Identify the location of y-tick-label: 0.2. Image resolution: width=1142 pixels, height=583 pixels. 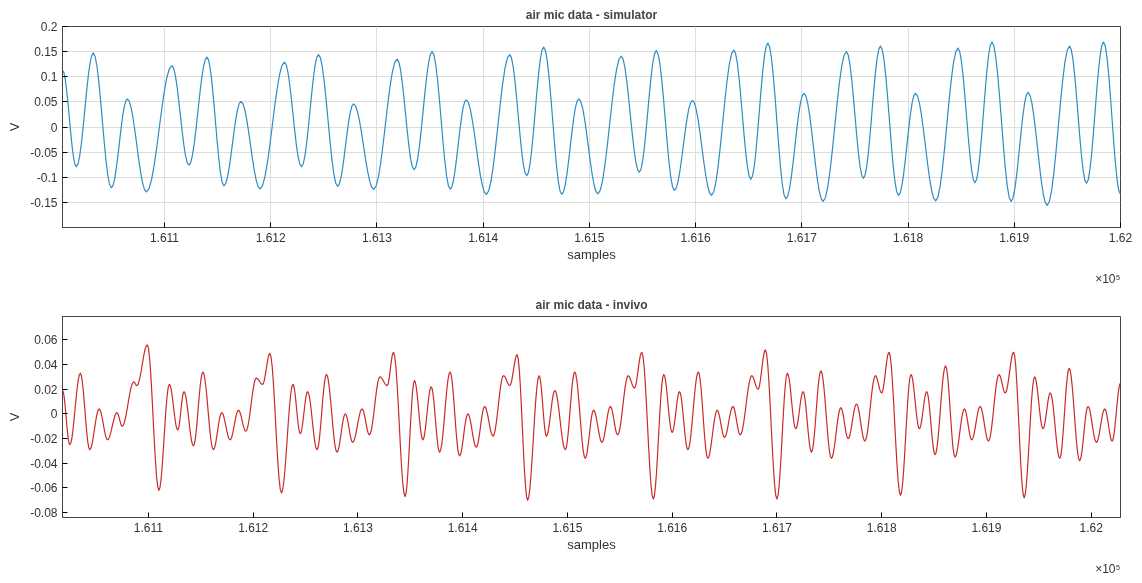
(49, 27).